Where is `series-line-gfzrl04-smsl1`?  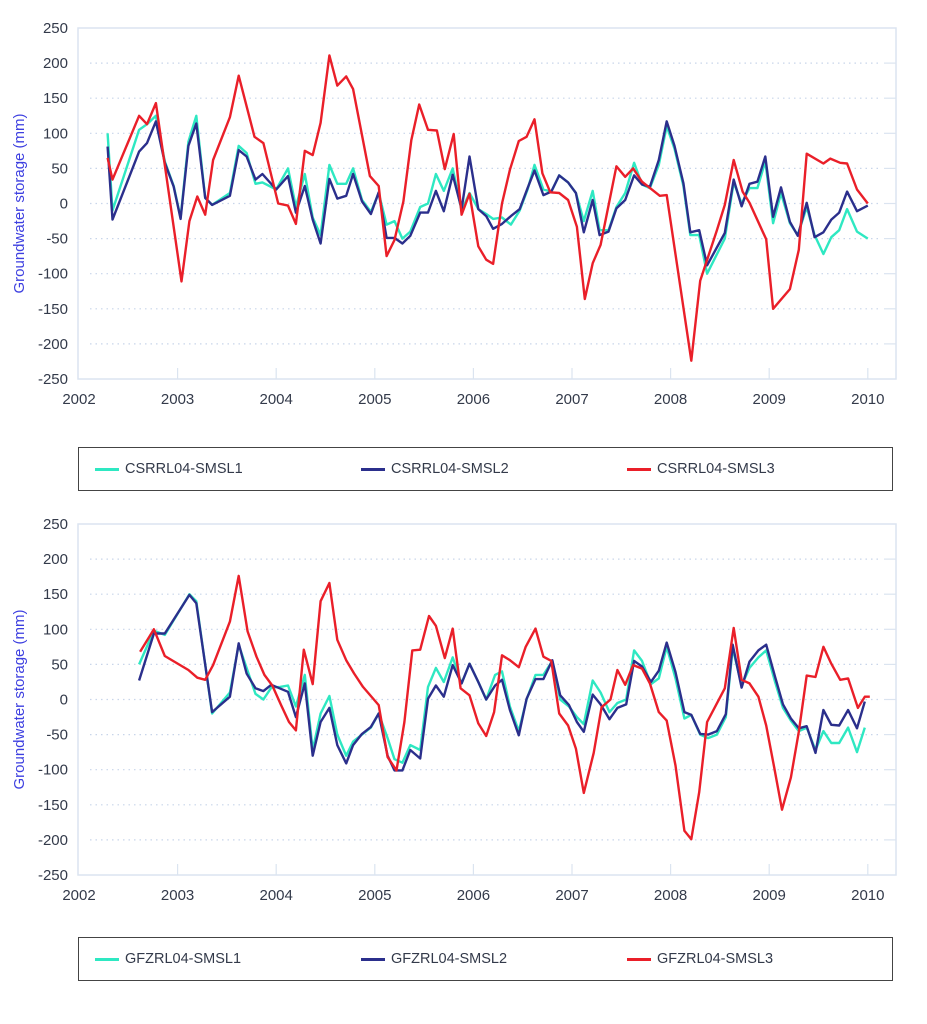 series-line-gfzrl04-smsl1 is located at coordinates (502, 678).